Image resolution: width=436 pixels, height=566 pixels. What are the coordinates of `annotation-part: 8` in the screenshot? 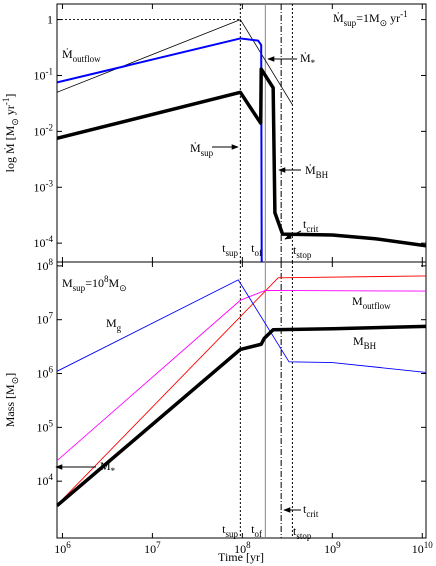 It's located at (106, 279).